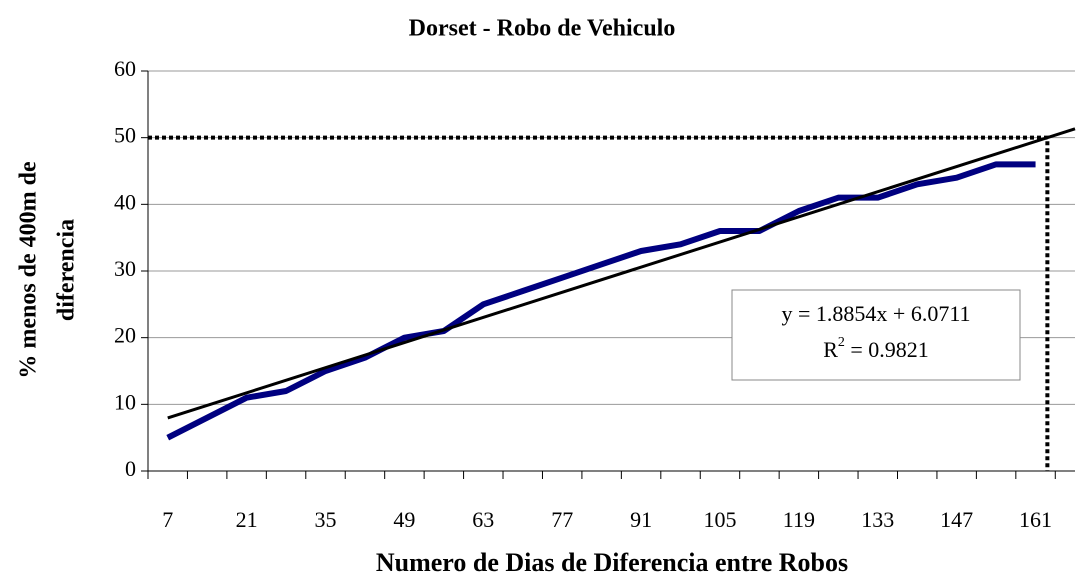 The image size is (1085, 583). What do you see at coordinates (125, 135) in the screenshot?
I see `y-tick-label: 50` at bounding box center [125, 135].